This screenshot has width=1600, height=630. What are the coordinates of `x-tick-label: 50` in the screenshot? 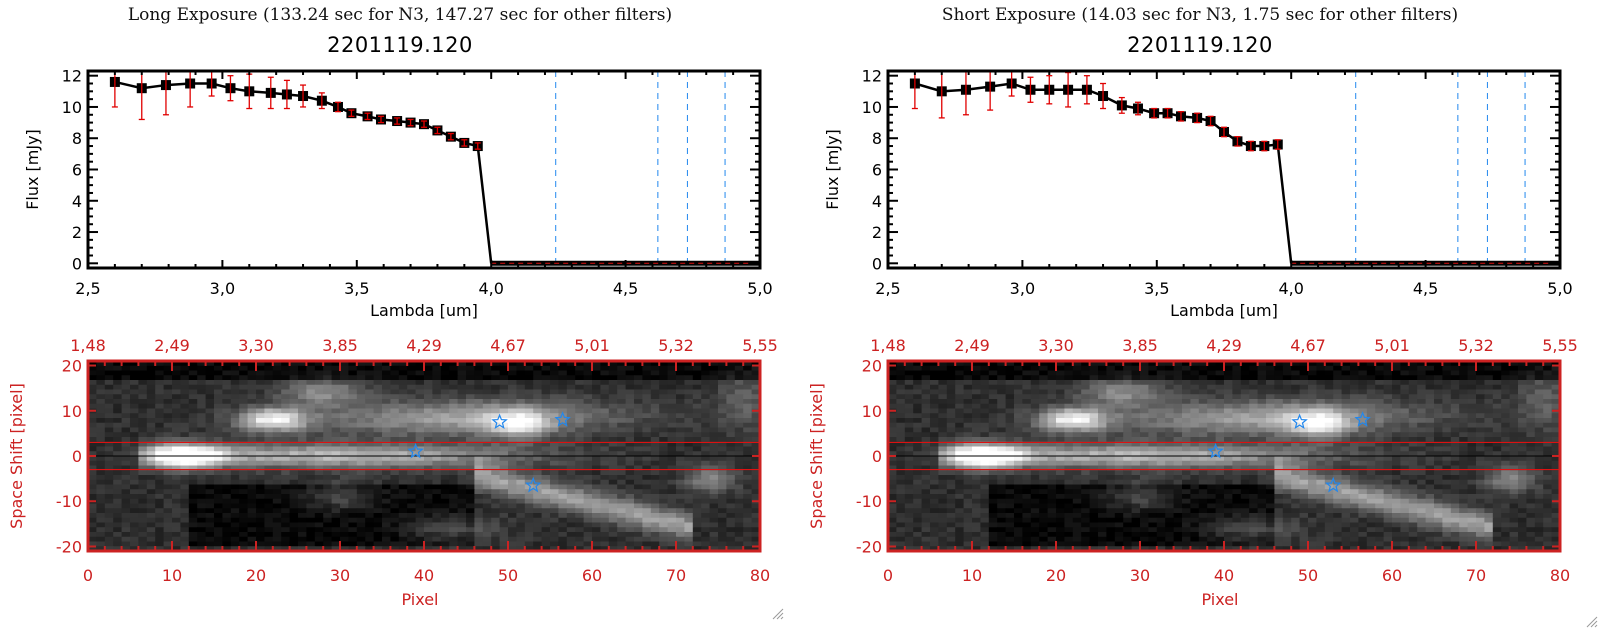 It's located at (508, 575).